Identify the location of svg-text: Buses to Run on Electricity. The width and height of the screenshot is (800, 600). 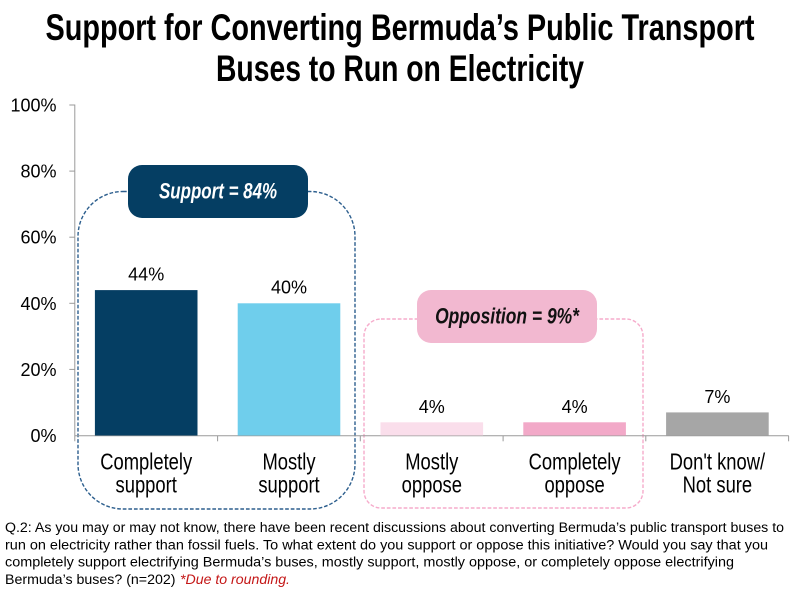
(400, 68).